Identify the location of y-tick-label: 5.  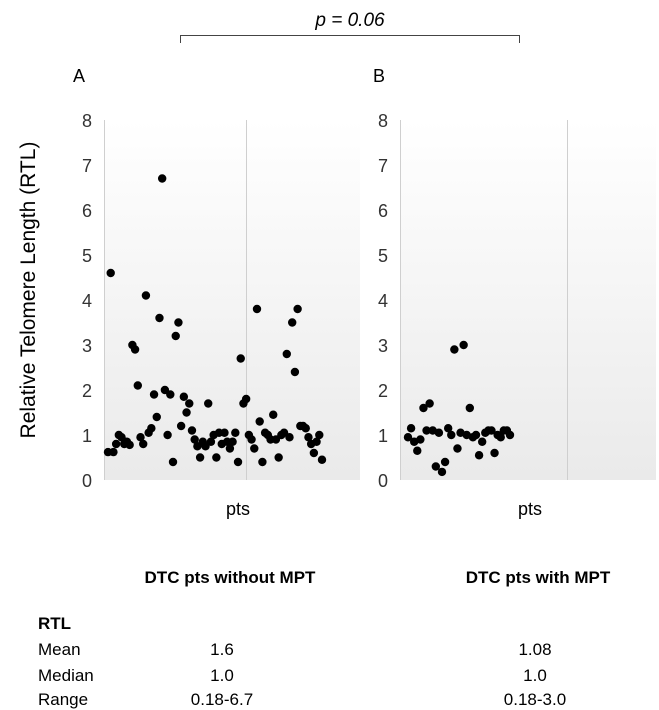
(87, 256).